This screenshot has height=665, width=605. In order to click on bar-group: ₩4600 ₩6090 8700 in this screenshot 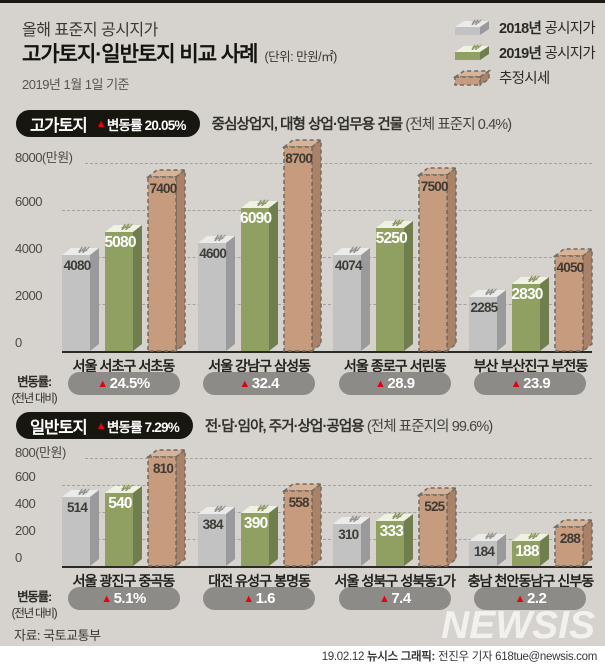, I will do `click(260, 245)`.